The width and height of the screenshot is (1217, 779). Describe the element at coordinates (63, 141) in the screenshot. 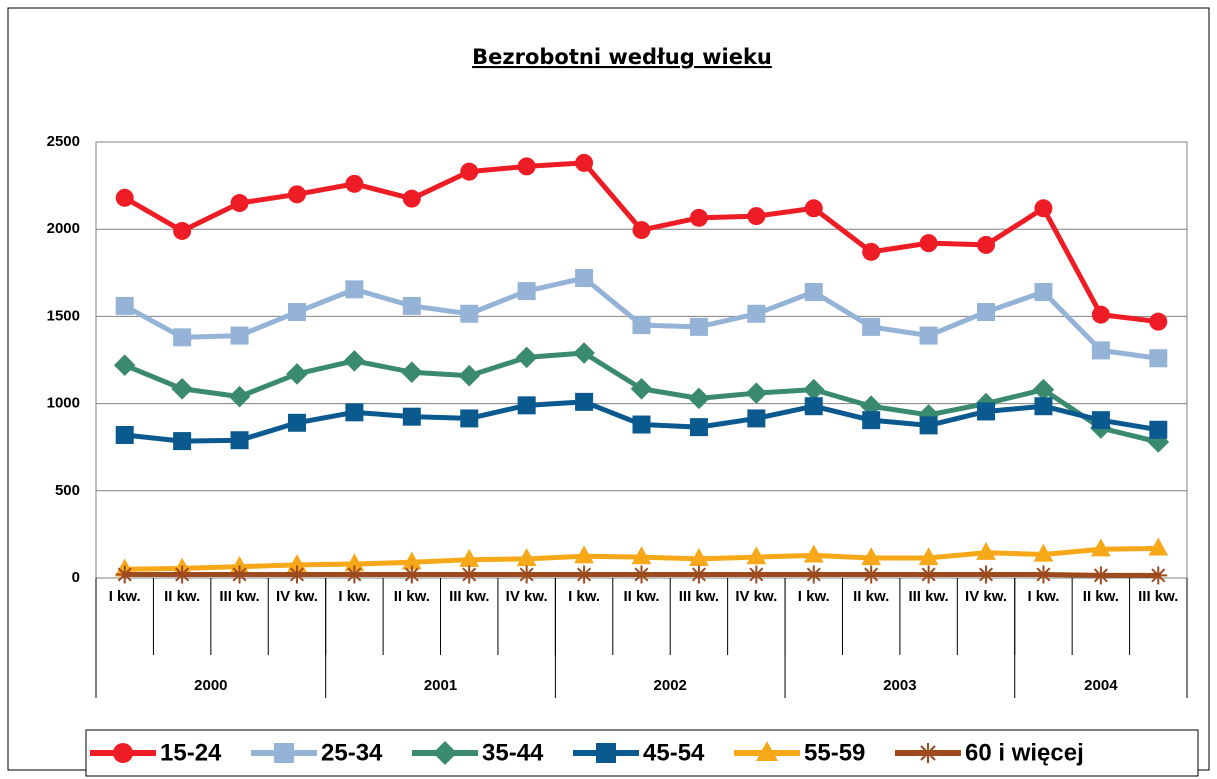

I see `y-tick-label: 2500` at that location.